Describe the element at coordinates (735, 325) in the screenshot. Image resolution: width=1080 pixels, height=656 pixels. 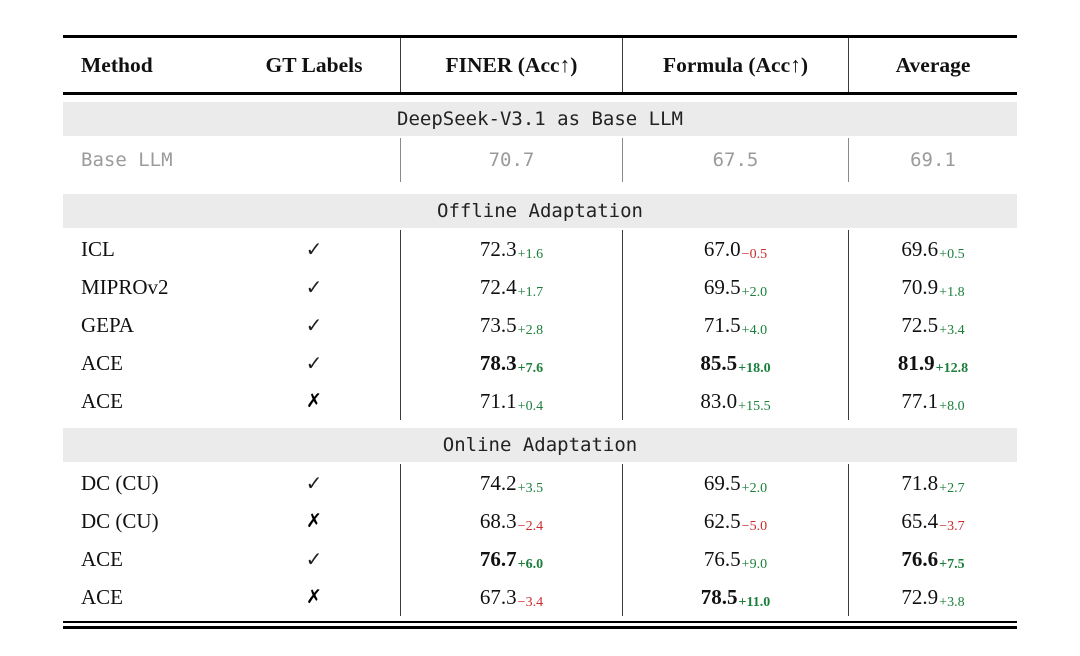
I see `formula-cell: 71.5 +4.0` at that location.